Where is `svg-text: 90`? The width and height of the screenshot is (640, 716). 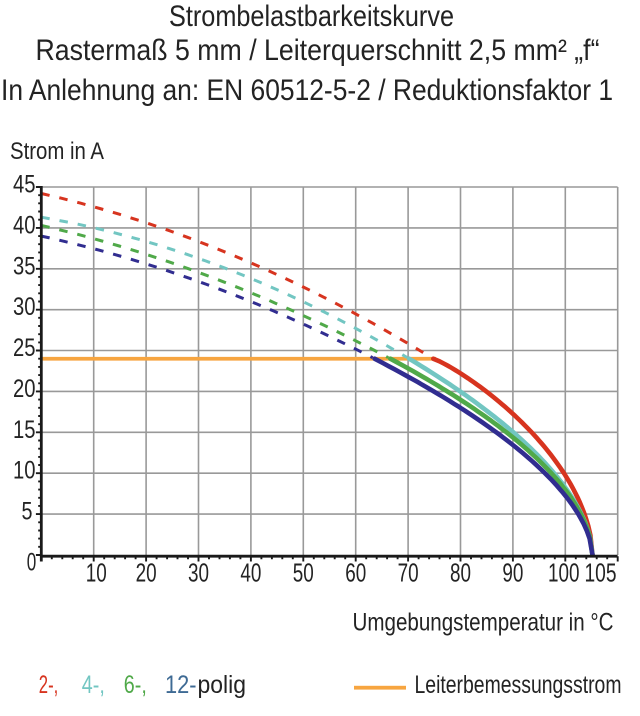
svg-text: 90 is located at coordinates (512, 572).